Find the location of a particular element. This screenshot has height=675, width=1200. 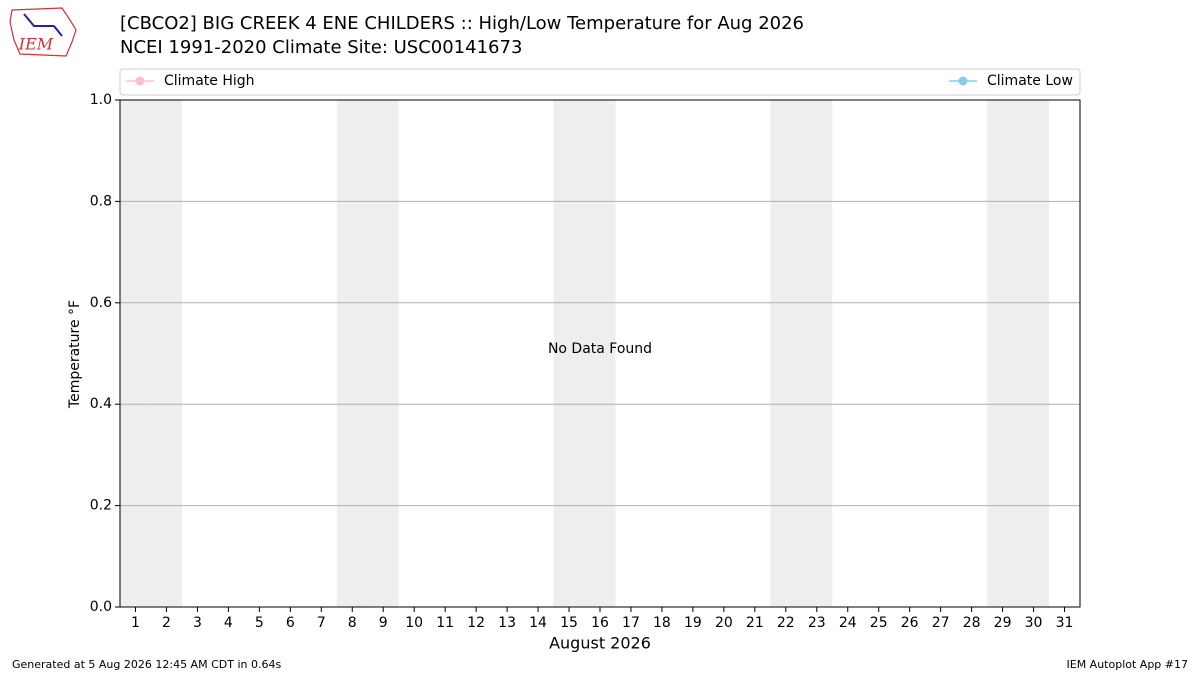

legend-box is located at coordinates (600, 82).